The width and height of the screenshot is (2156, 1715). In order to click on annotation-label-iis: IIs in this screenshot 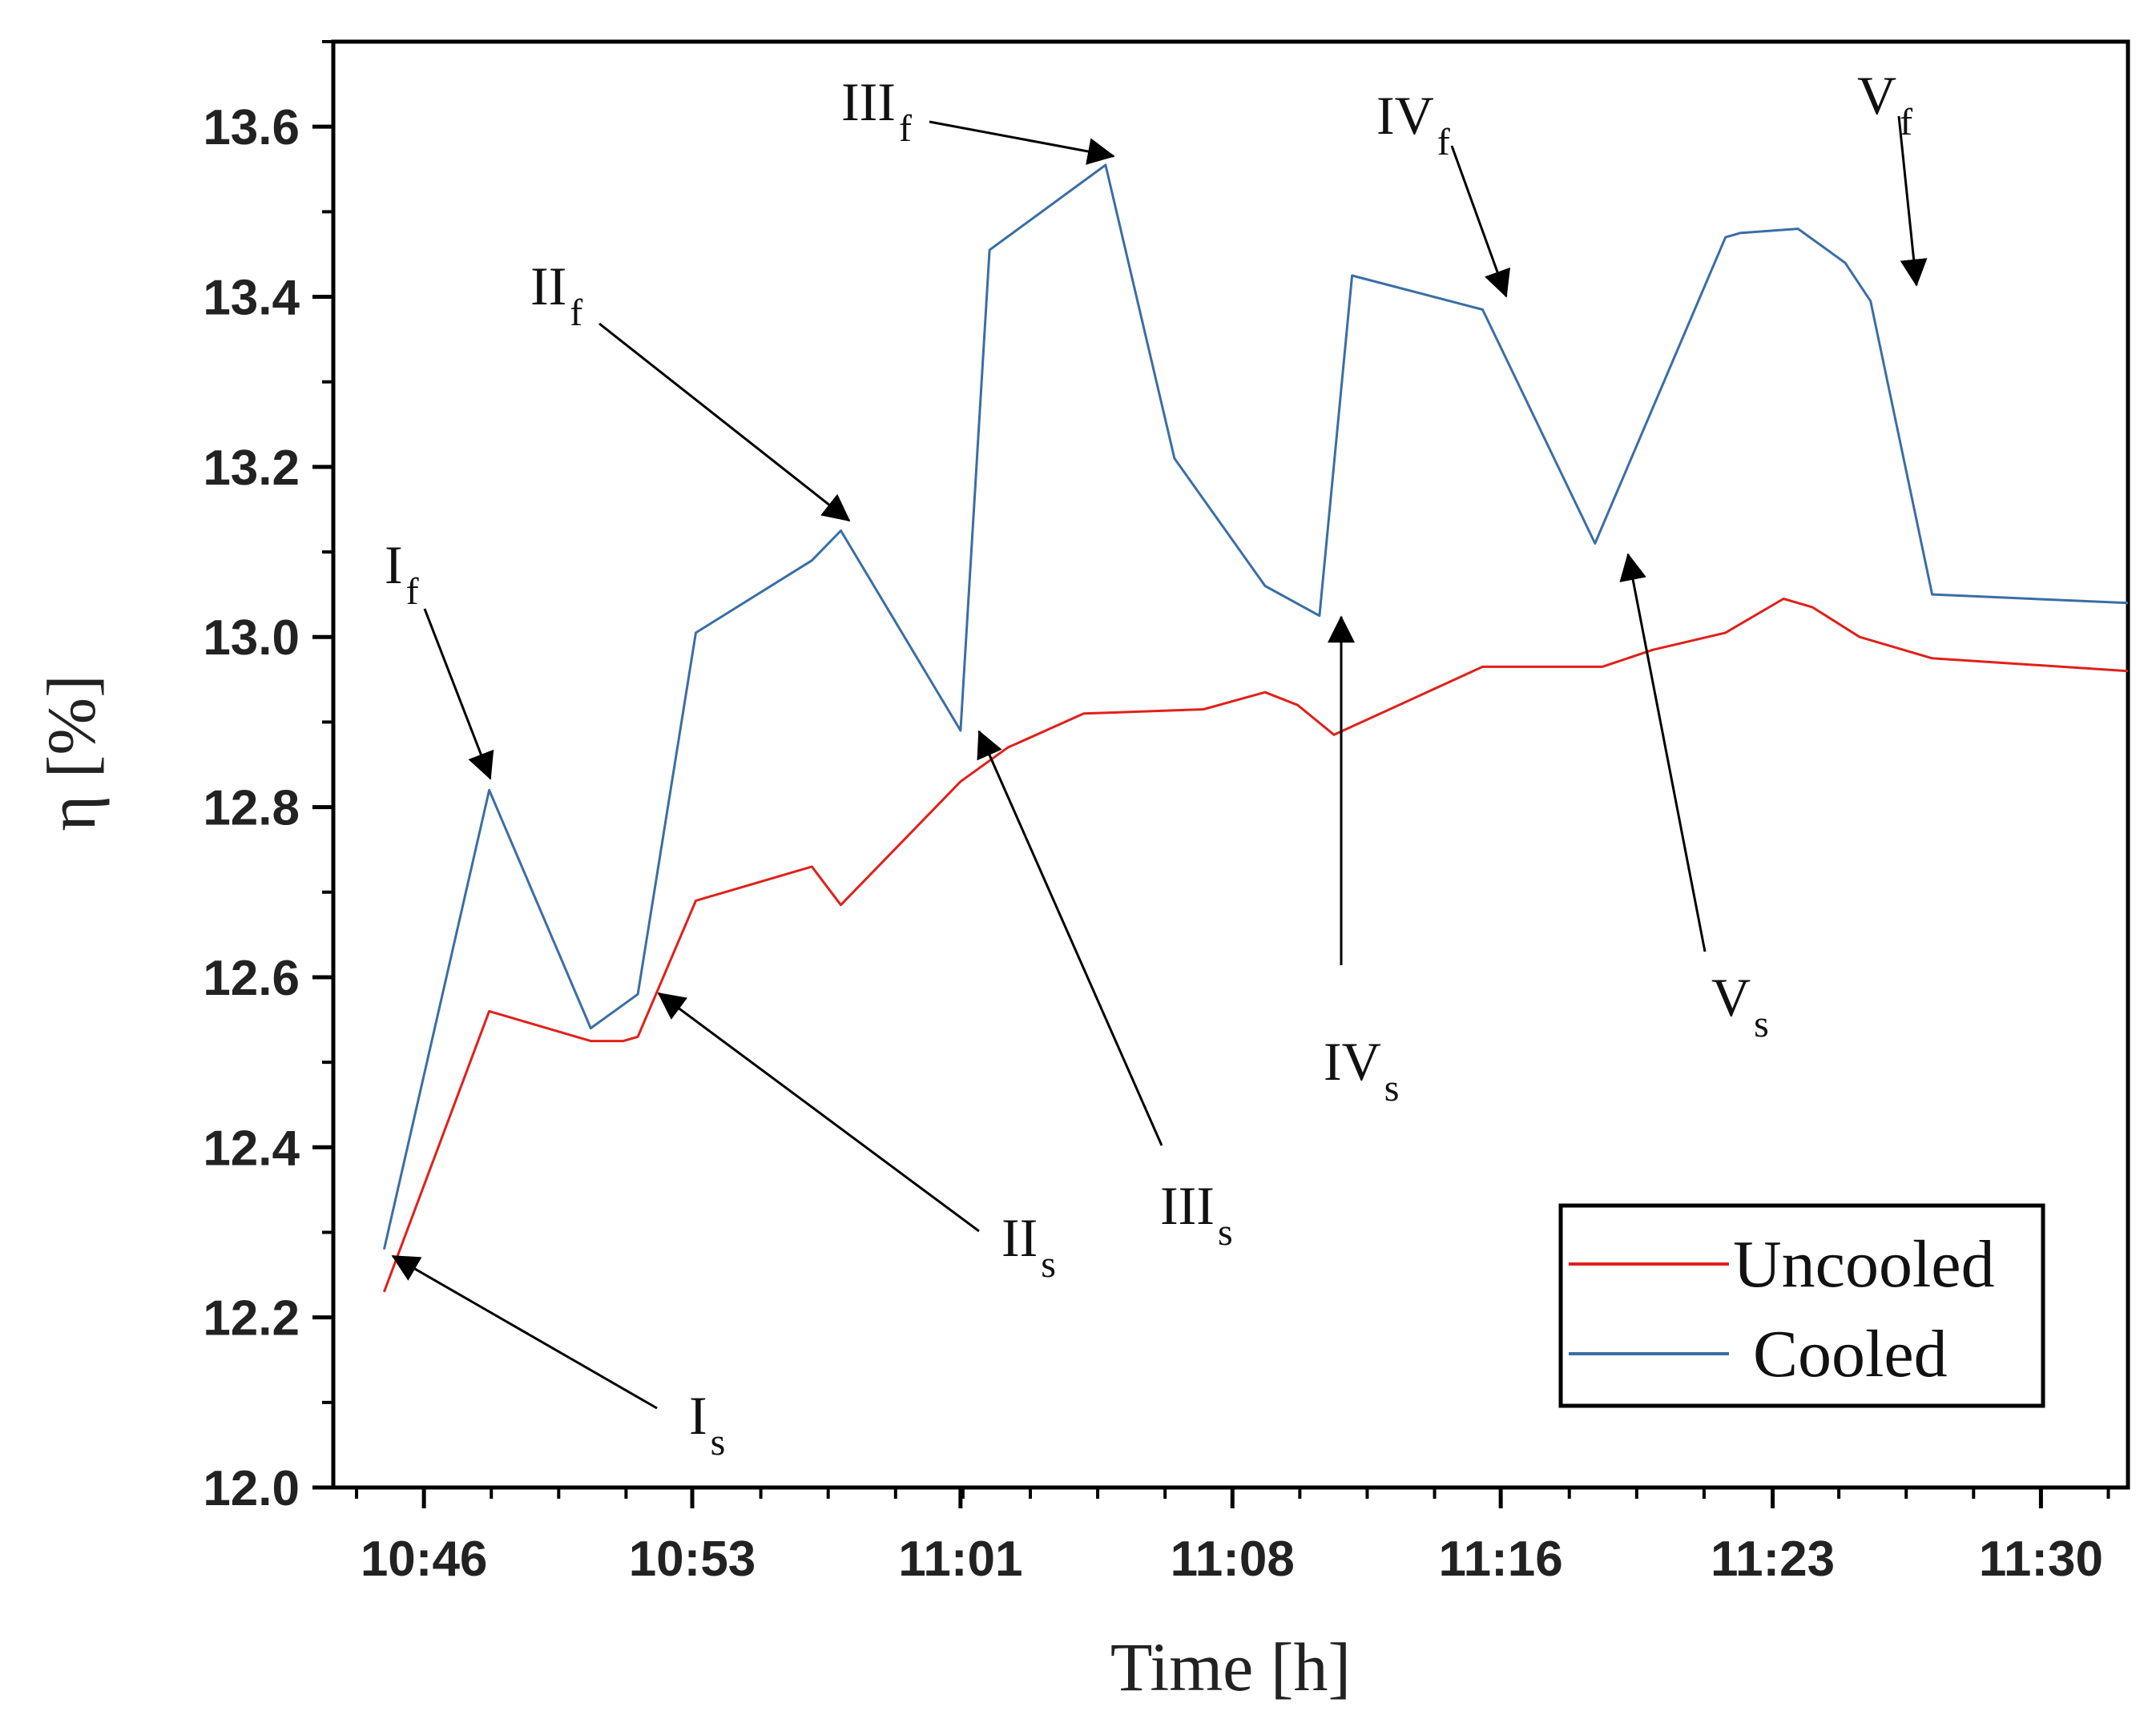, I will do `click(1028, 1246)`.